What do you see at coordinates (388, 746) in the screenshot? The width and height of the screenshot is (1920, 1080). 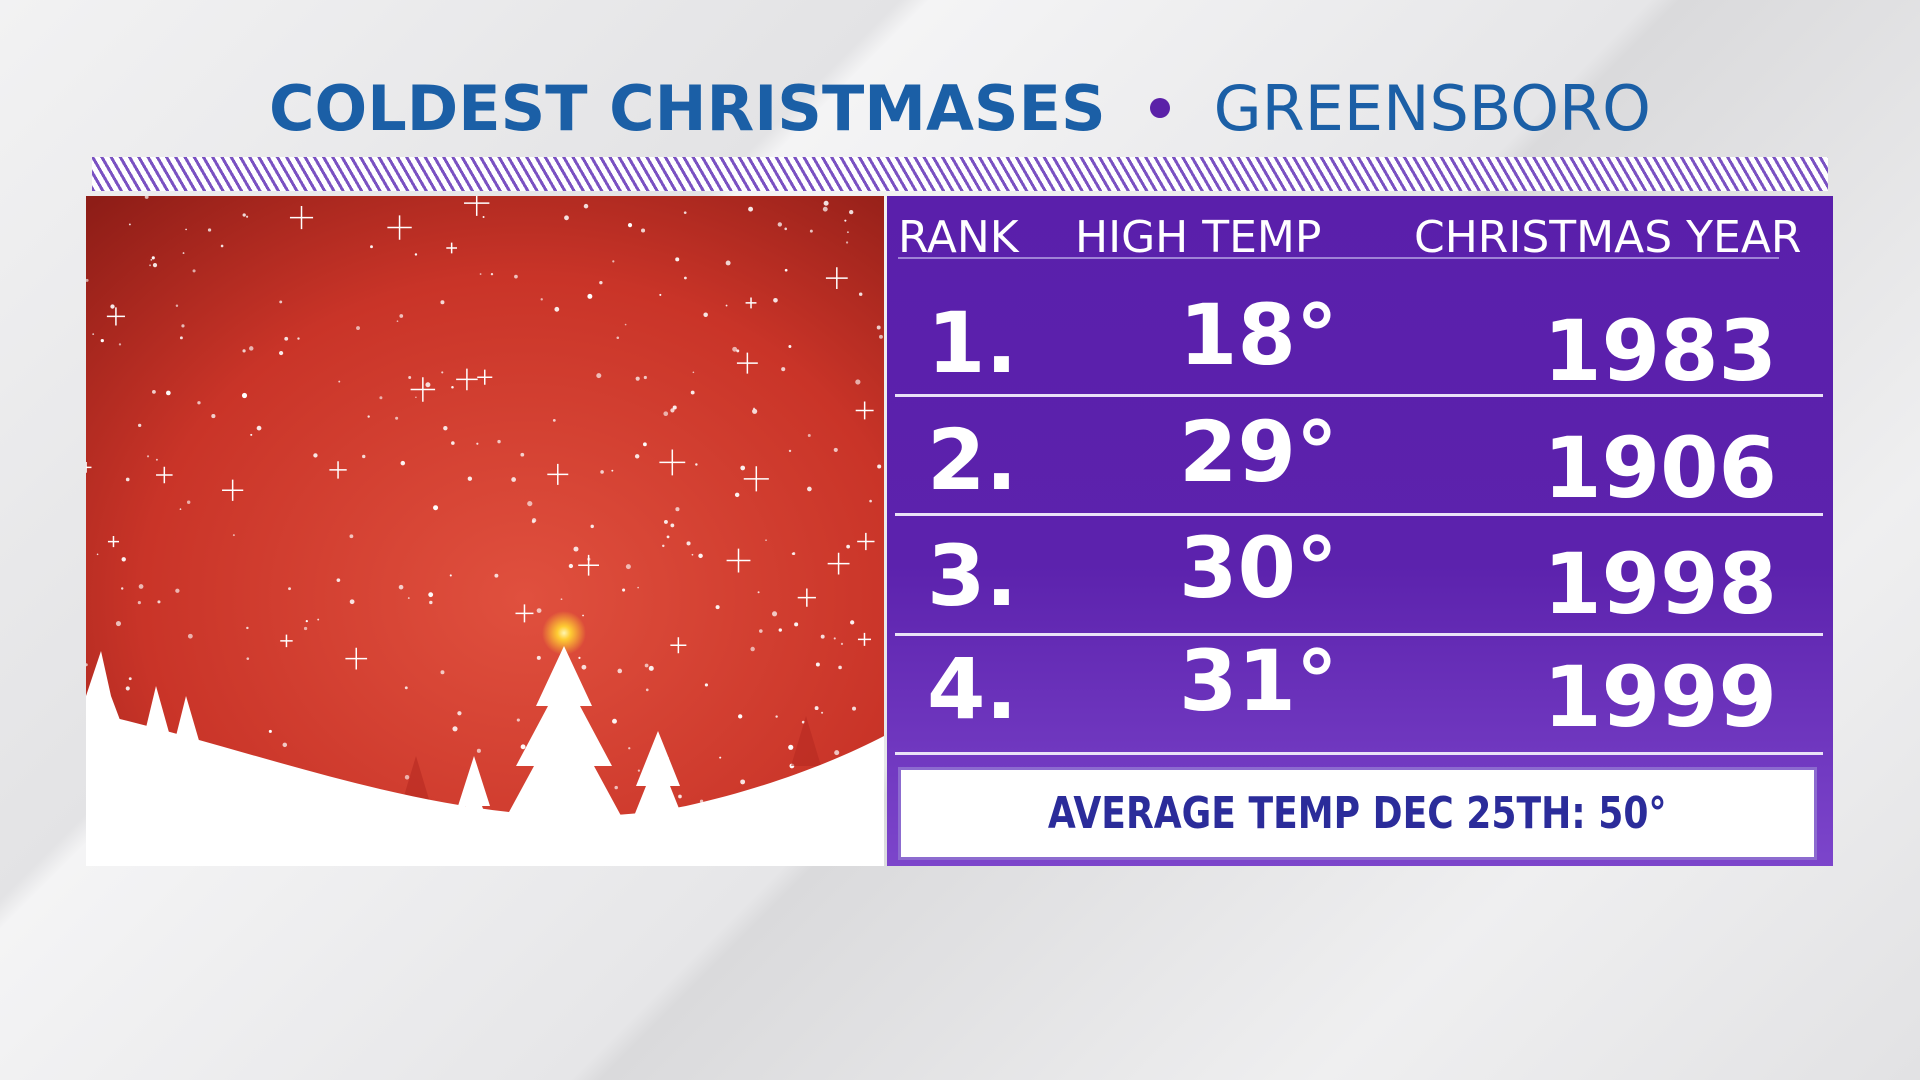 I see `trees` at bounding box center [388, 746].